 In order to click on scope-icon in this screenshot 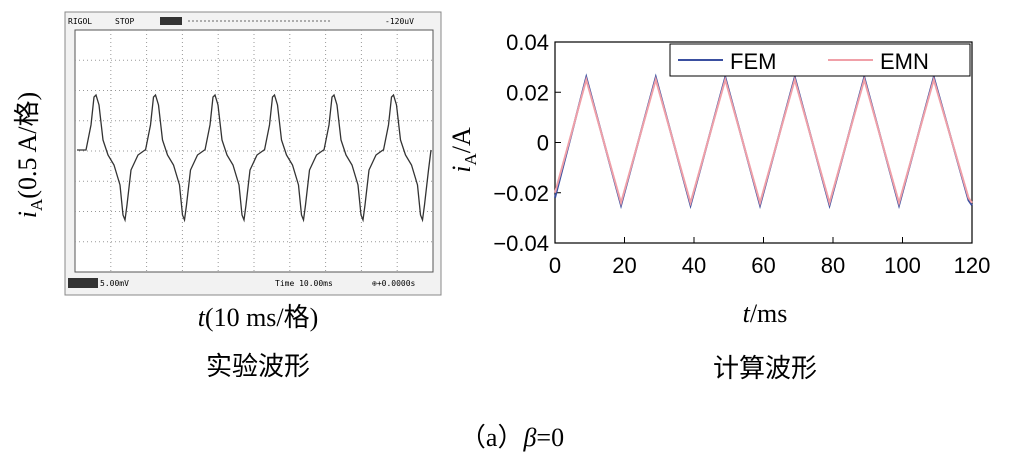, I will do `click(171, 21)`.